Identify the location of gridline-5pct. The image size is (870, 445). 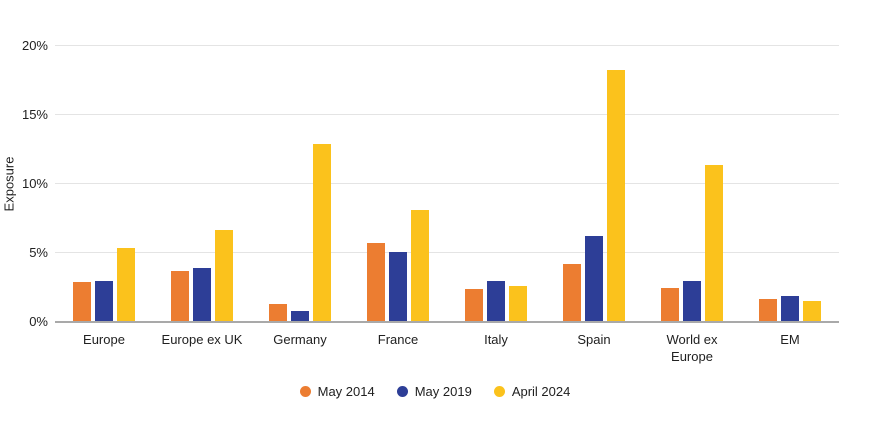
(447, 252).